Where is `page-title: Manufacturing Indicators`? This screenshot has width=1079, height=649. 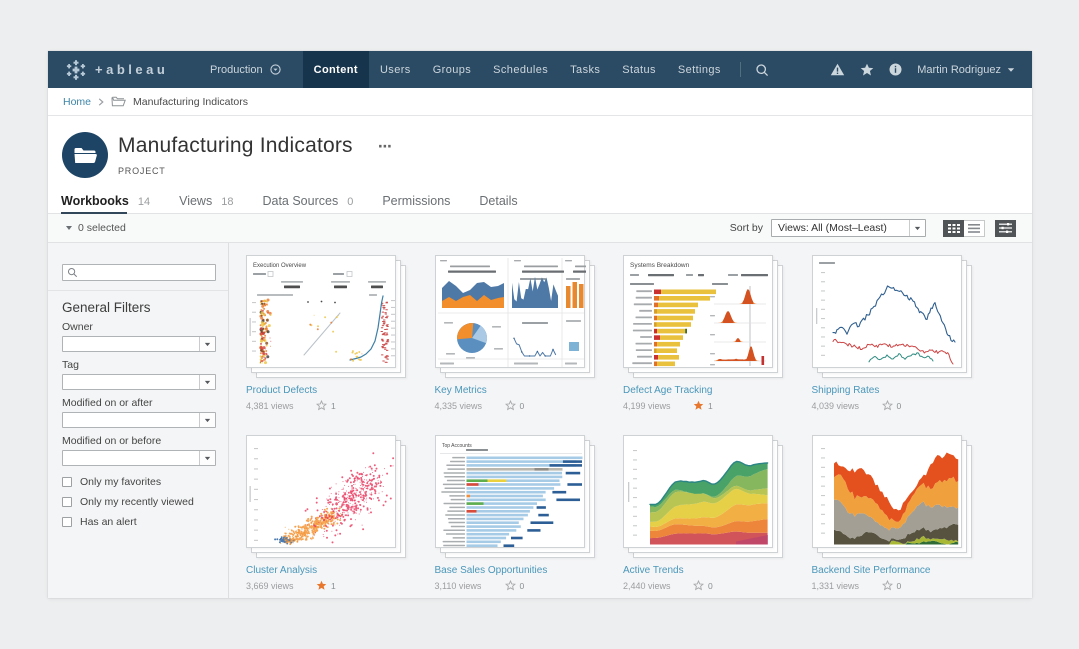 page-title: Manufacturing Indicators is located at coordinates (235, 145).